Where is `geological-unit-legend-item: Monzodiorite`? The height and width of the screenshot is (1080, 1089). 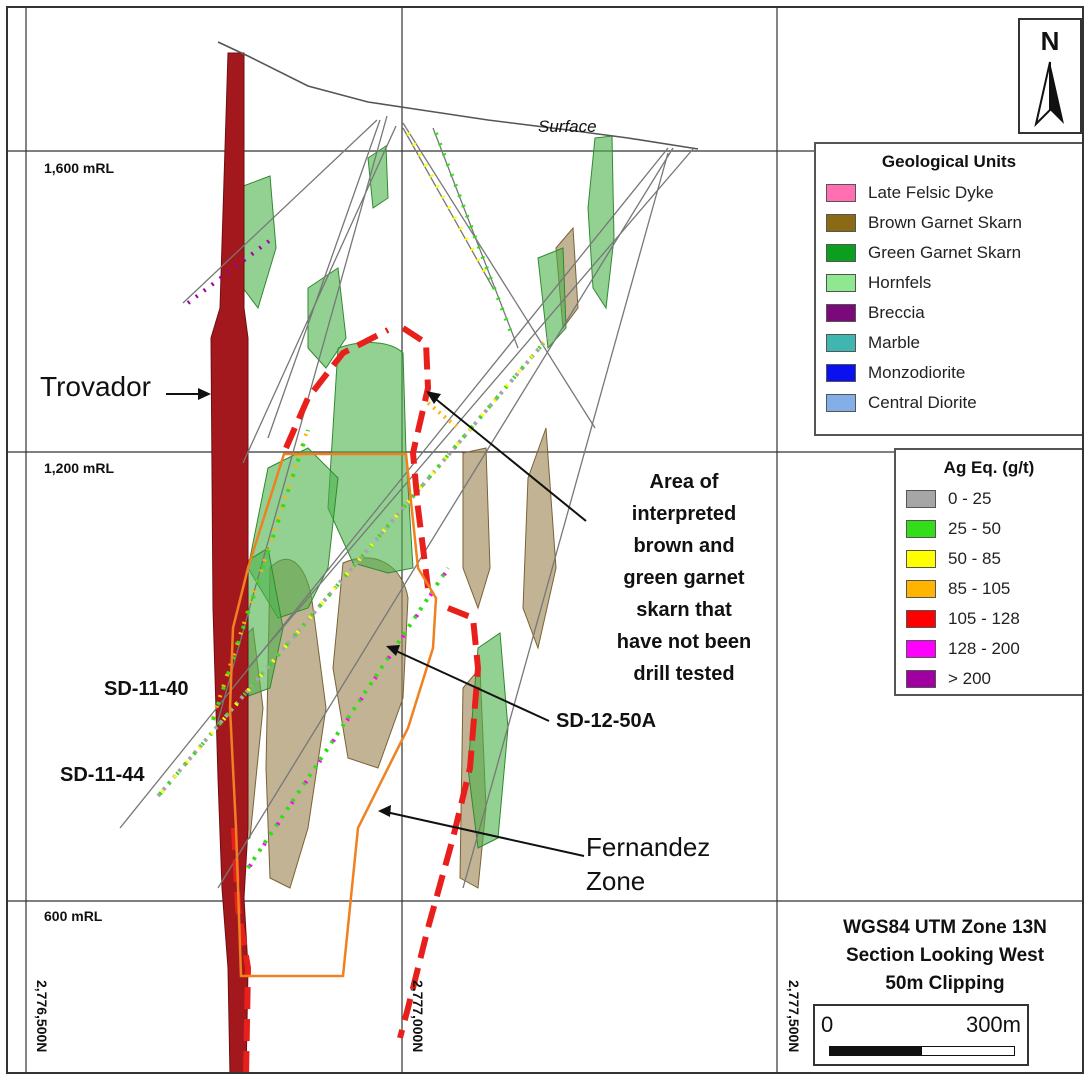 geological-unit-legend-item: Monzodiorite is located at coordinates (949, 373).